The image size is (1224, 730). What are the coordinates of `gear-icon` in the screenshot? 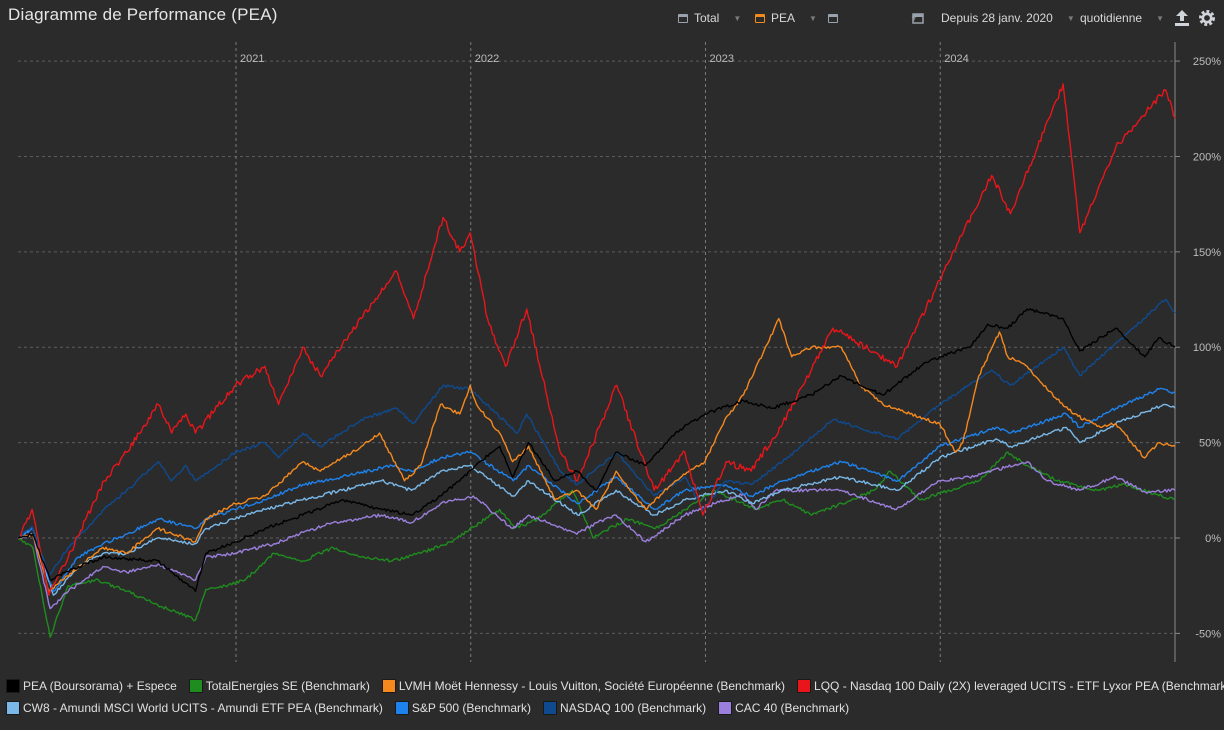 It's located at (1207, 18).